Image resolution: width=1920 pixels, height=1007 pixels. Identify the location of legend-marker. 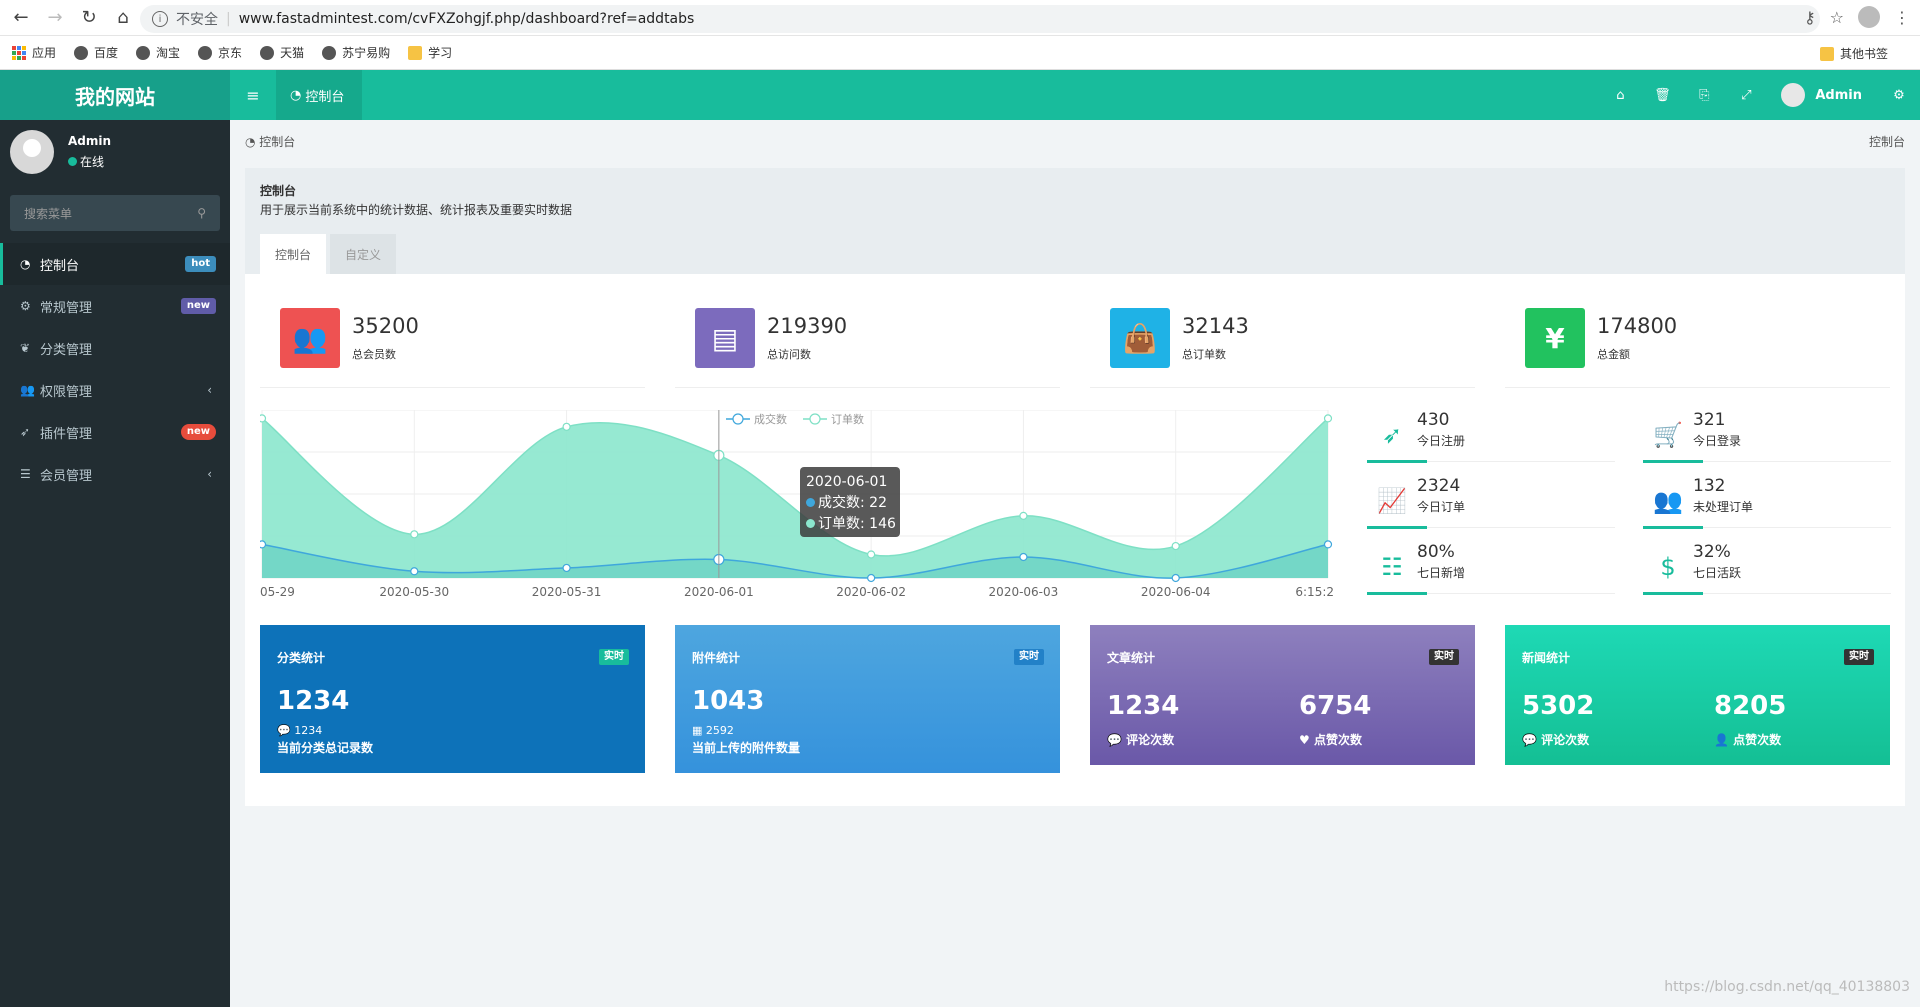
(815, 419).